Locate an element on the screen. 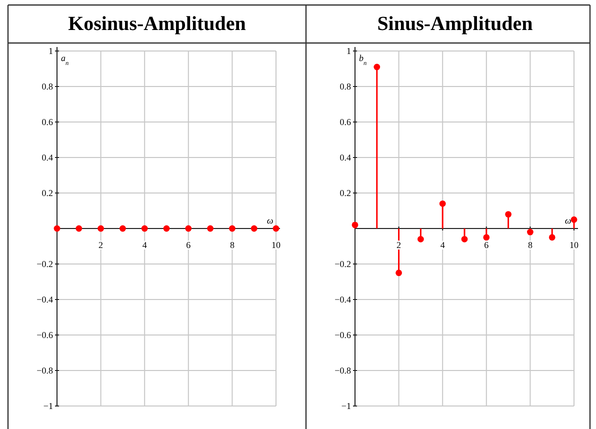 The width and height of the screenshot is (596, 429). chart-title: Sinus-Amplituden is located at coordinates (455, 24).